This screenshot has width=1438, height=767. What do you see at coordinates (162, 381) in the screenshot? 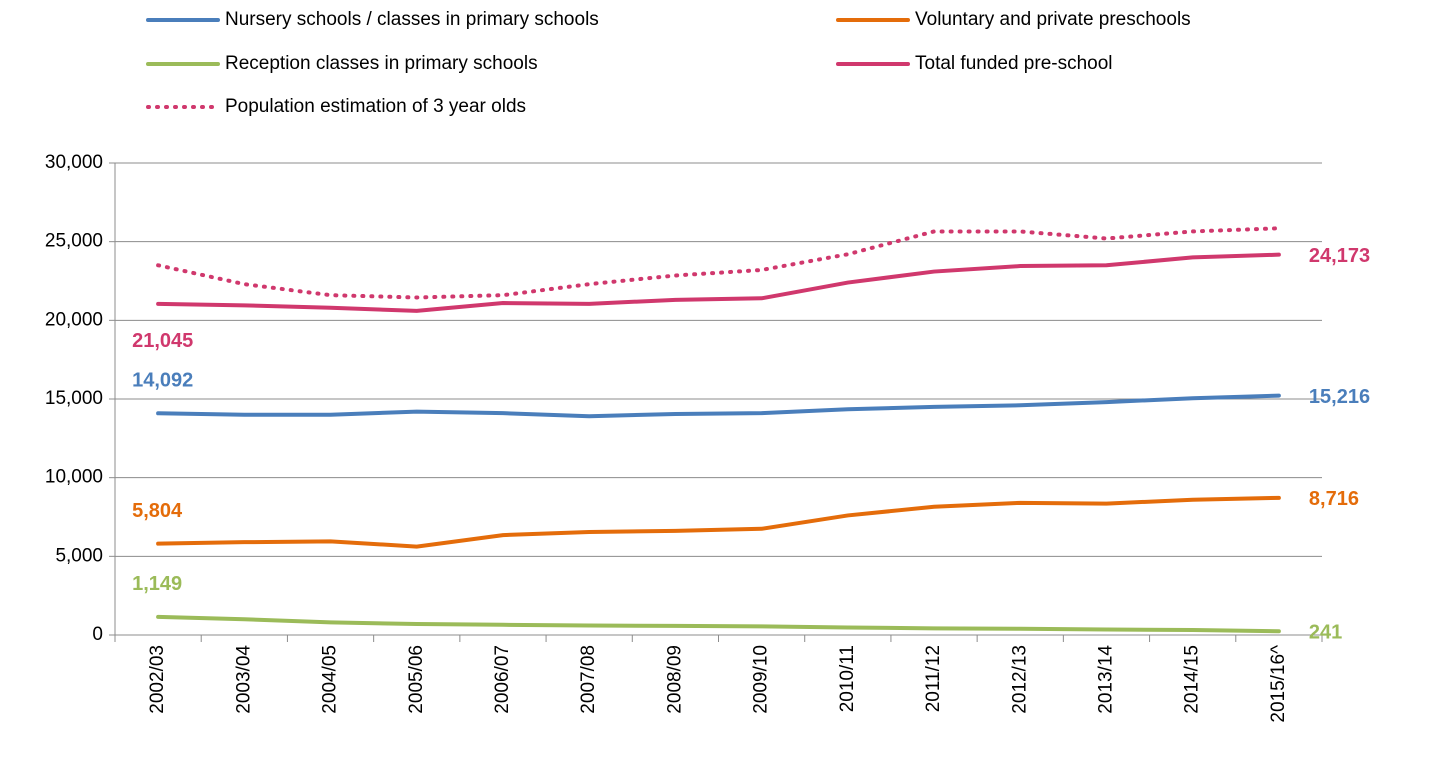
I see `data-label: 14,092` at bounding box center [162, 381].